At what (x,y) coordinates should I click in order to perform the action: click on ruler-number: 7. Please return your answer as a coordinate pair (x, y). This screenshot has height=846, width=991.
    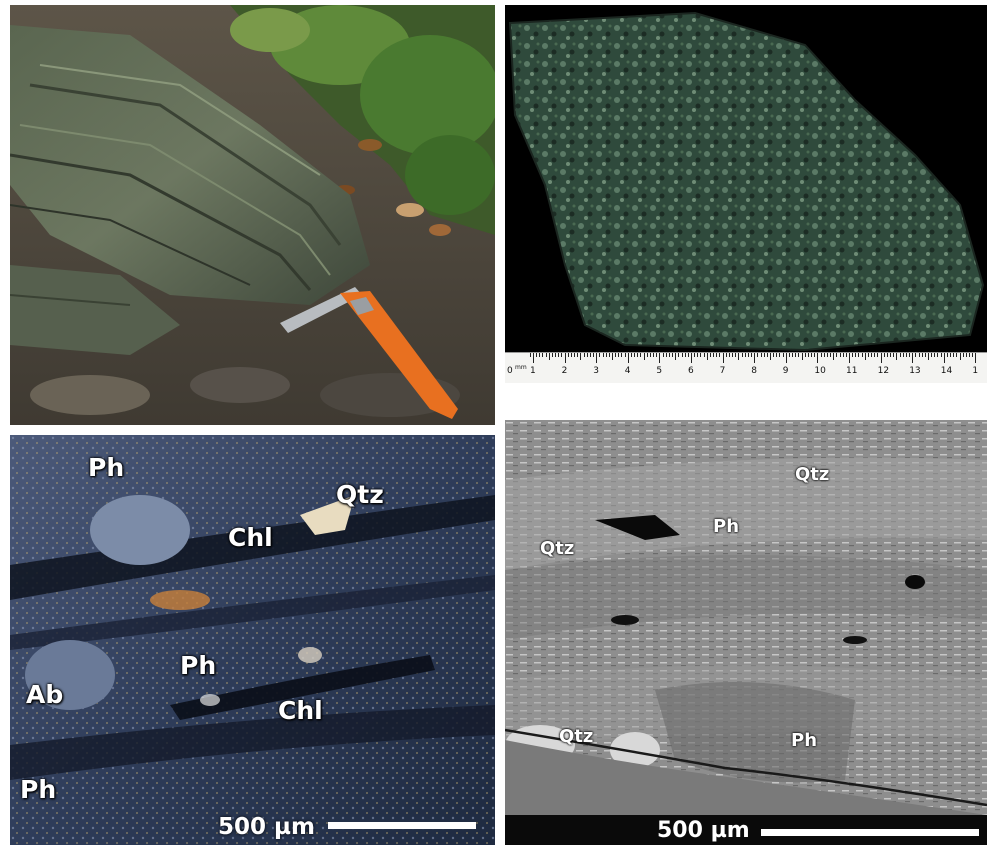
    Looking at the image, I should click on (722, 371).